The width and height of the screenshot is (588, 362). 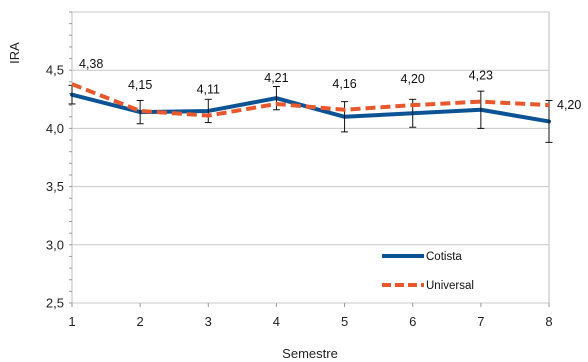 I want to click on x-axis-title: Semestre, so click(x=310, y=353).